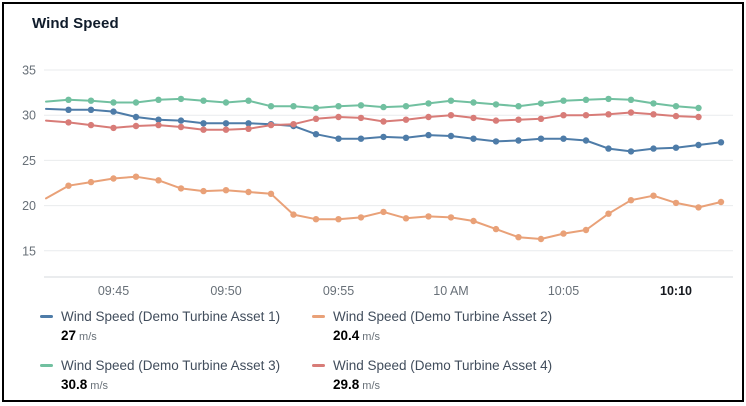 This screenshot has height=406, width=746. Describe the element at coordinates (443, 316) in the screenshot. I see `series-2-label: Wind Speed (Demo Turbine Asset 2)` at that location.